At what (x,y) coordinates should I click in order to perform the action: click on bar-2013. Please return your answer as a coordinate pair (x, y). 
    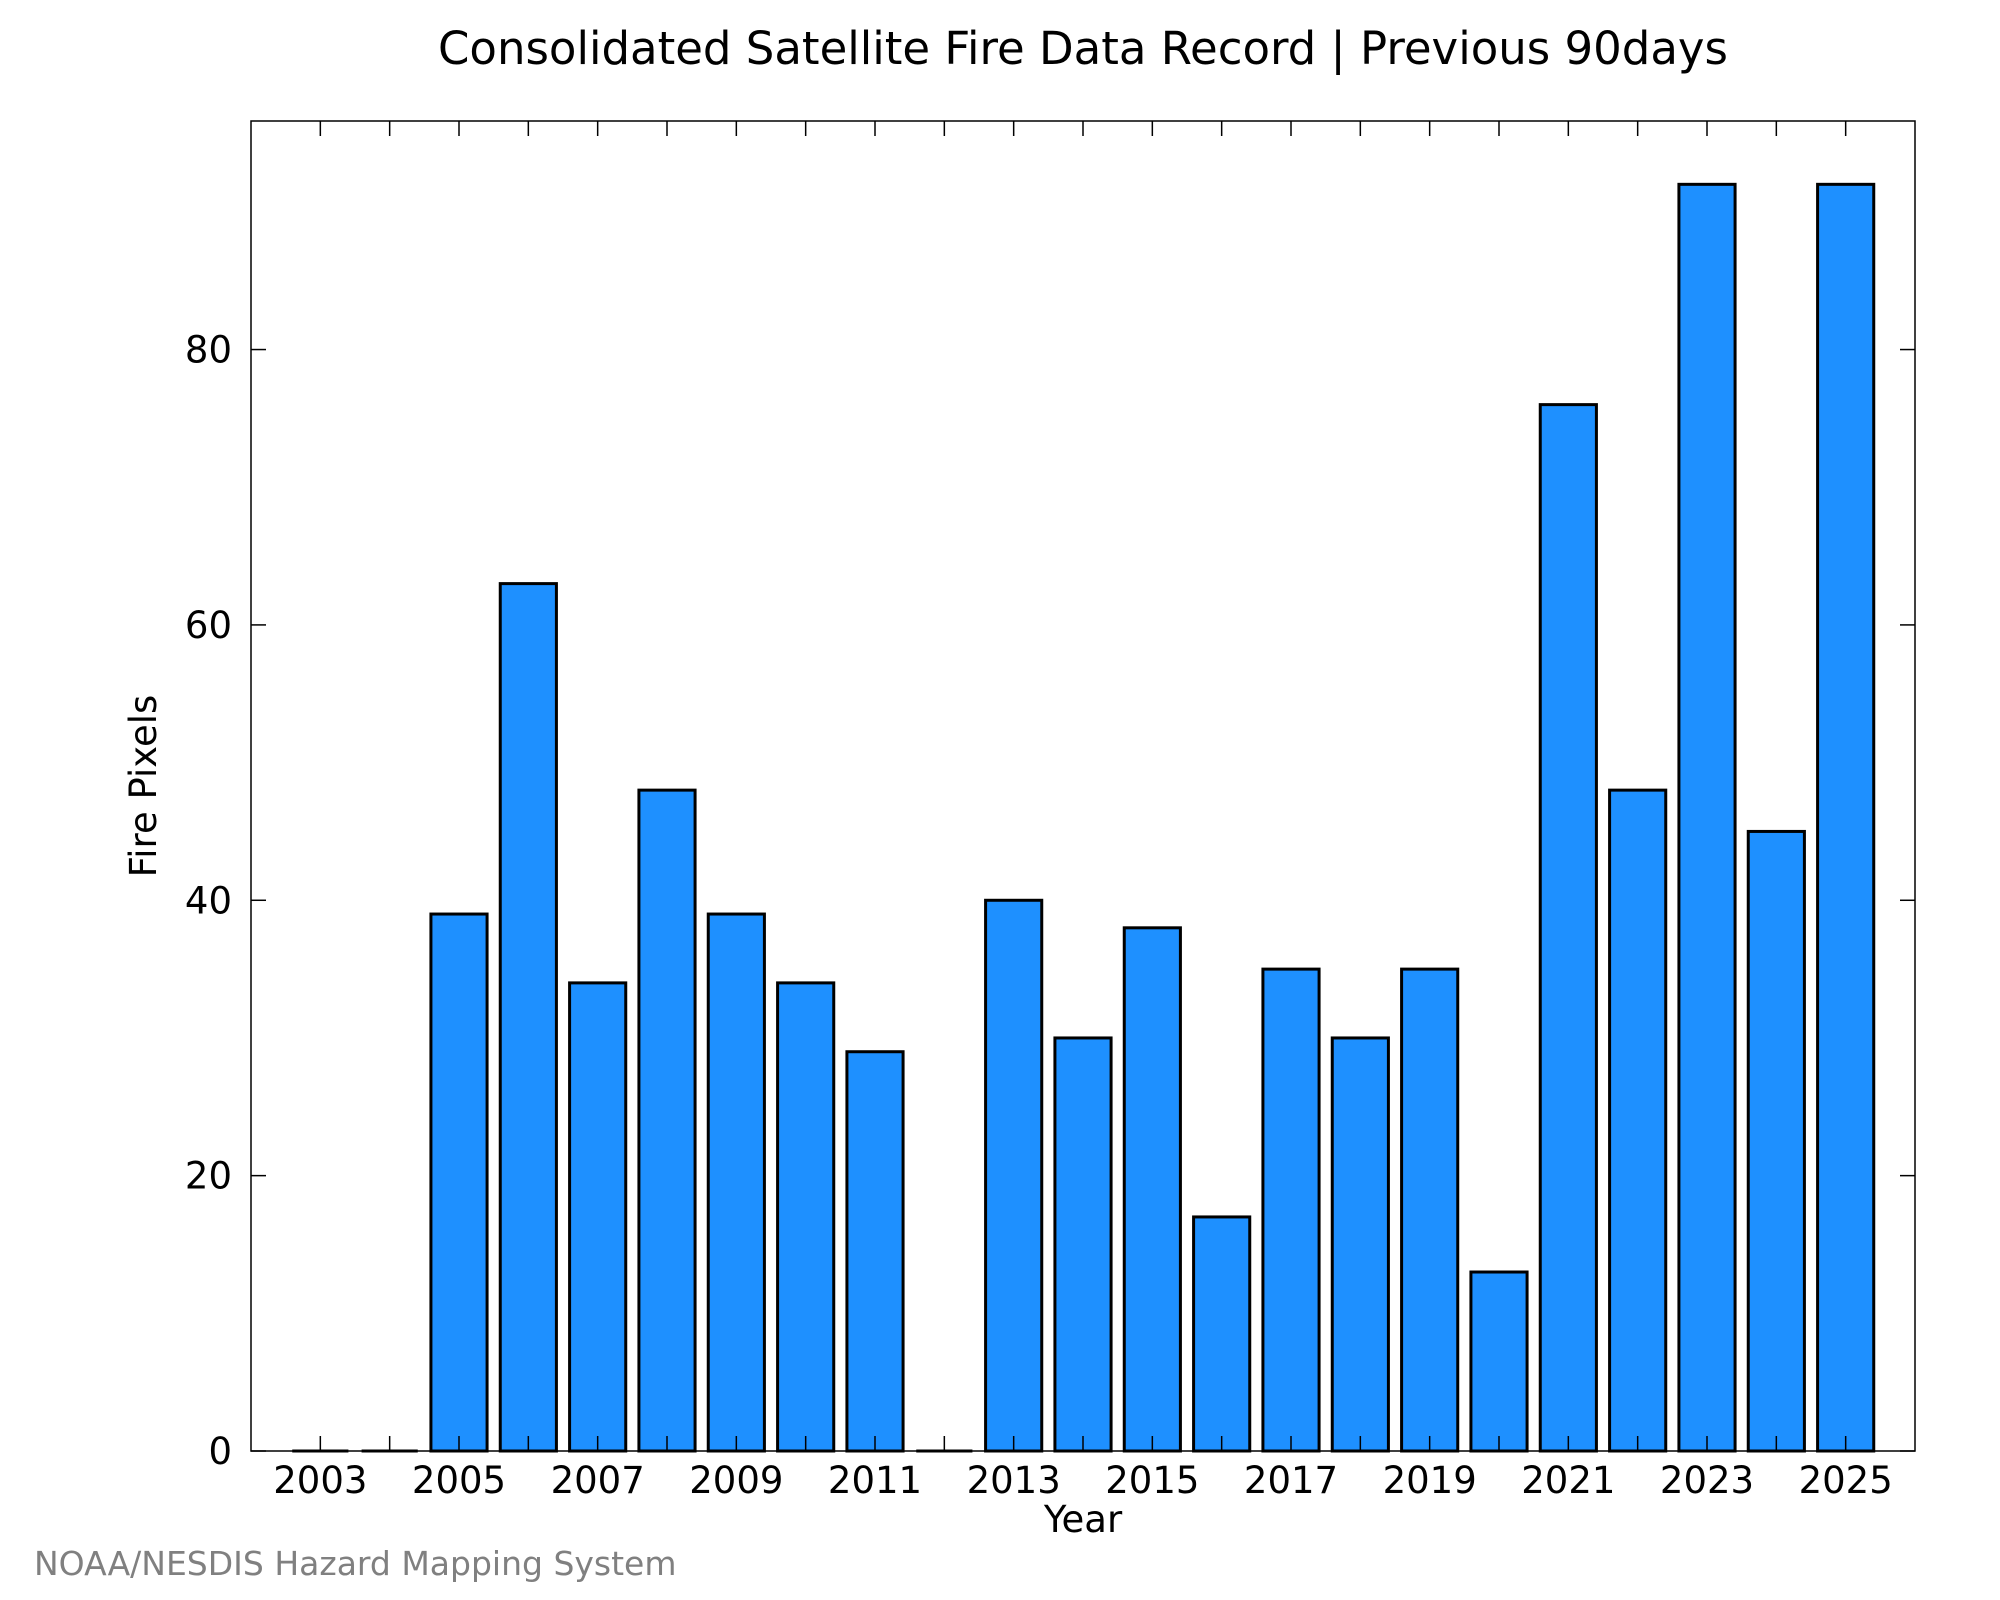
    Looking at the image, I should click on (1014, 1175).